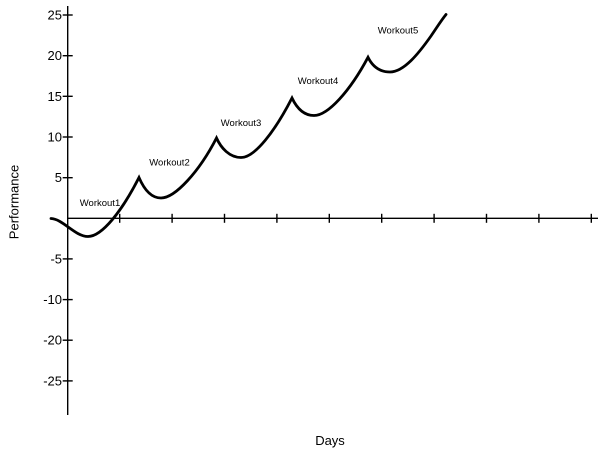 This screenshot has height=458, width=600. Describe the element at coordinates (318, 81) in the screenshot. I see `annotation-workout4: Workout4` at that location.